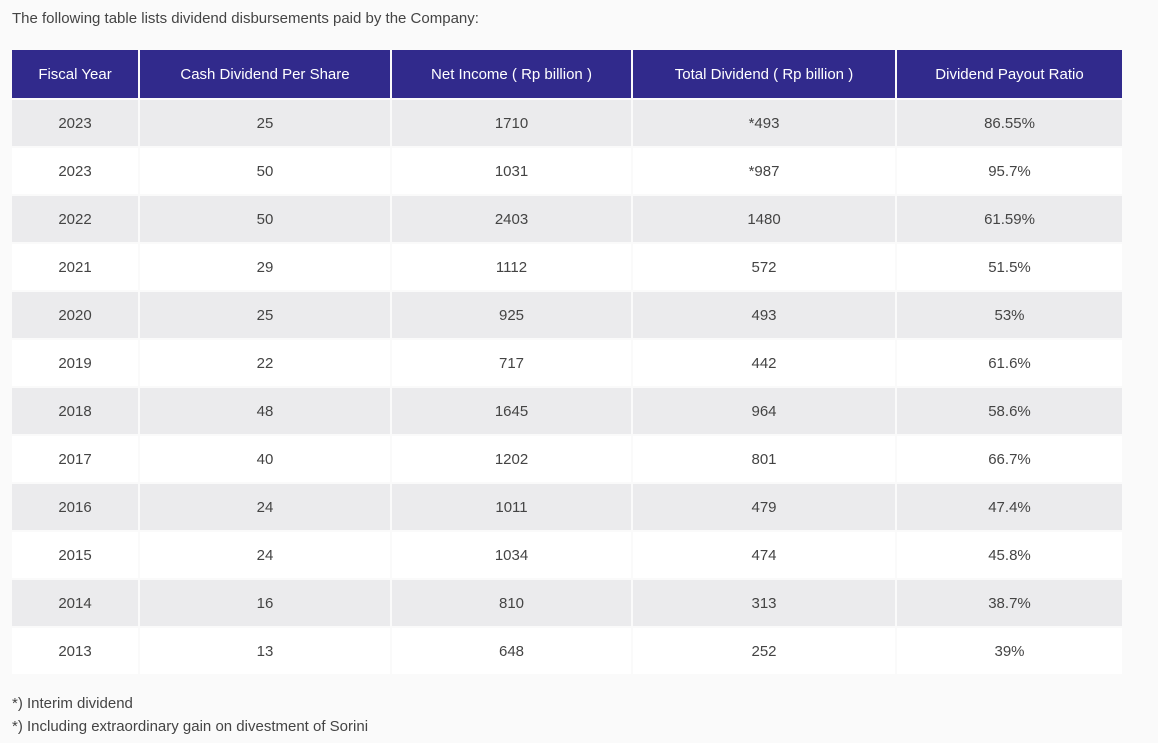 The image size is (1158, 743). Describe the element at coordinates (511, 458) in the screenshot. I see `cell-net-income: 1202` at that location.